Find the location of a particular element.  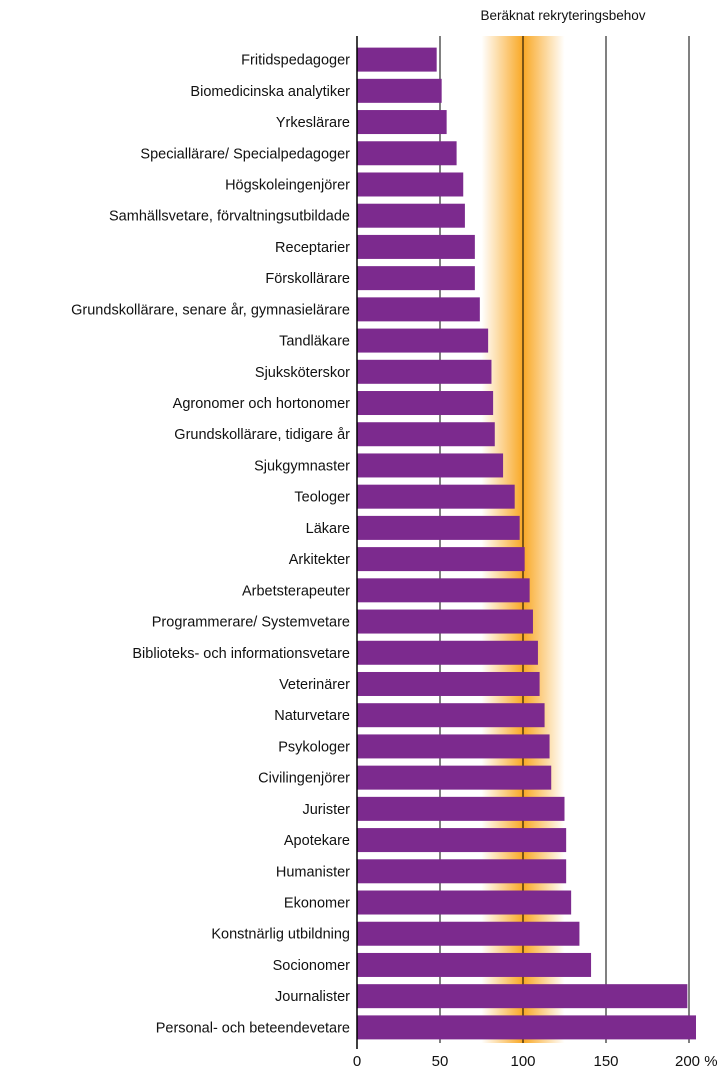

x-tick-label: 150 is located at coordinates (605, 1061).